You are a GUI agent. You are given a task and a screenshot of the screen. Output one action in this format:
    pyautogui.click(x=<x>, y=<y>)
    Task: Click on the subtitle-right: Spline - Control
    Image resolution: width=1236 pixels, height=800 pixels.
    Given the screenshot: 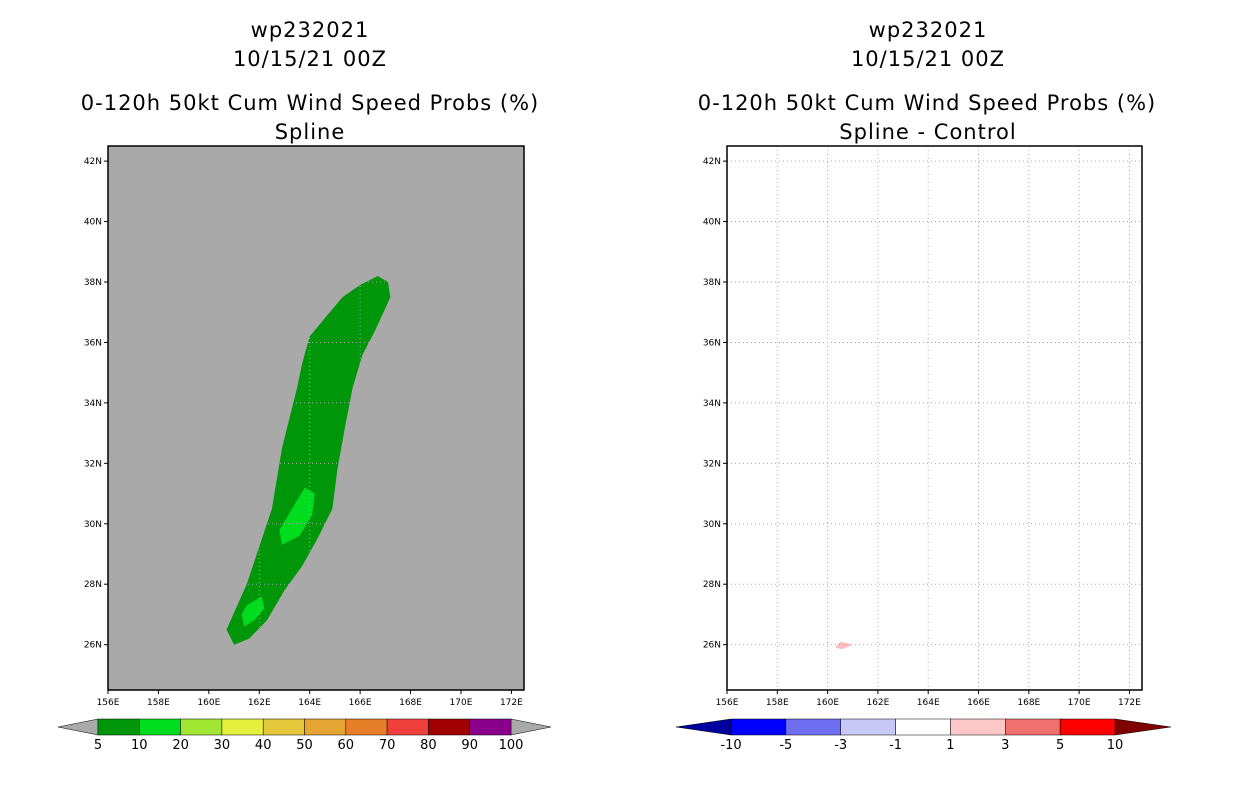 What is the action you would take?
    pyautogui.click(x=928, y=132)
    